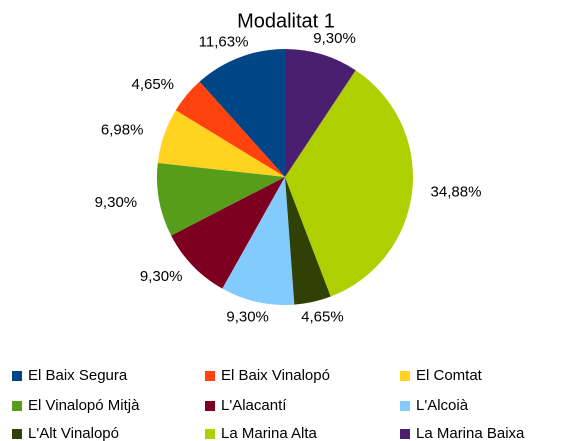 Image resolution: width=573 pixels, height=441 pixels. I want to click on legend-label: La Marina Baixa, so click(470, 433).